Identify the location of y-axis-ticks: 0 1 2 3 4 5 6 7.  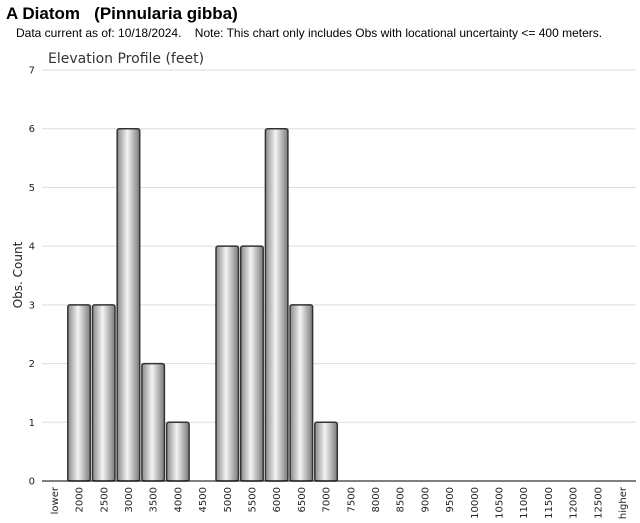
(32, 277).